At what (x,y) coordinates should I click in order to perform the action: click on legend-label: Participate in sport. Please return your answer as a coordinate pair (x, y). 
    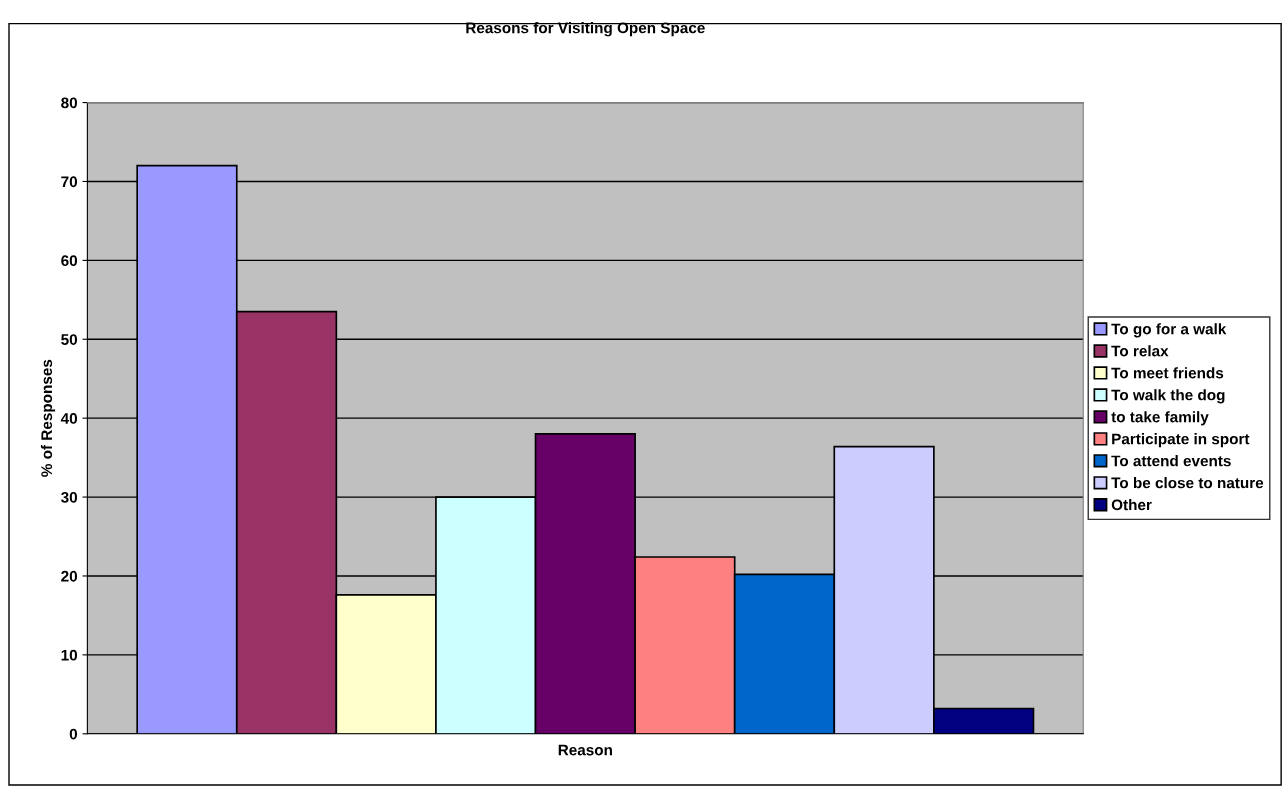
    Looking at the image, I should click on (1181, 440).